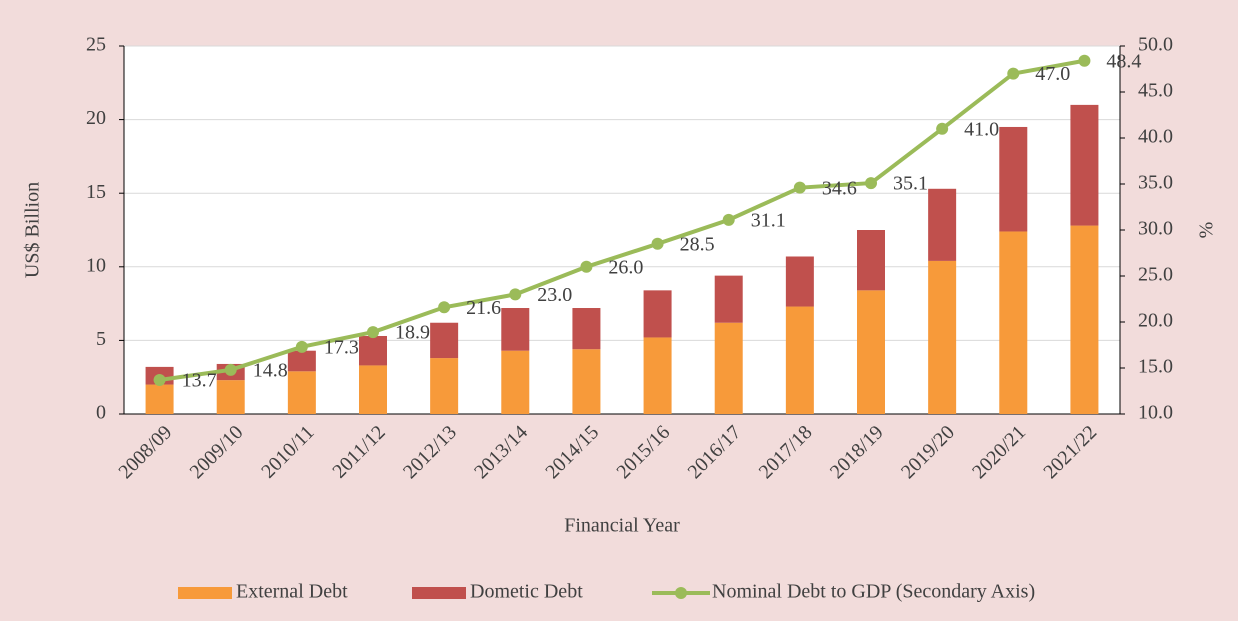  I want to click on y2-axis-title: %, so click(1207, 230).